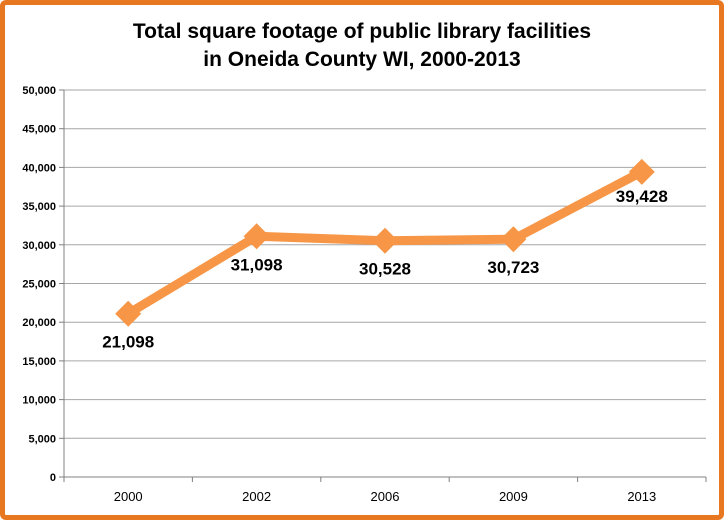 The width and height of the screenshot is (724, 520). Describe the element at coordinates (39, 323) in the screenshot. I see `y-tick-label: 20,000` at that location.